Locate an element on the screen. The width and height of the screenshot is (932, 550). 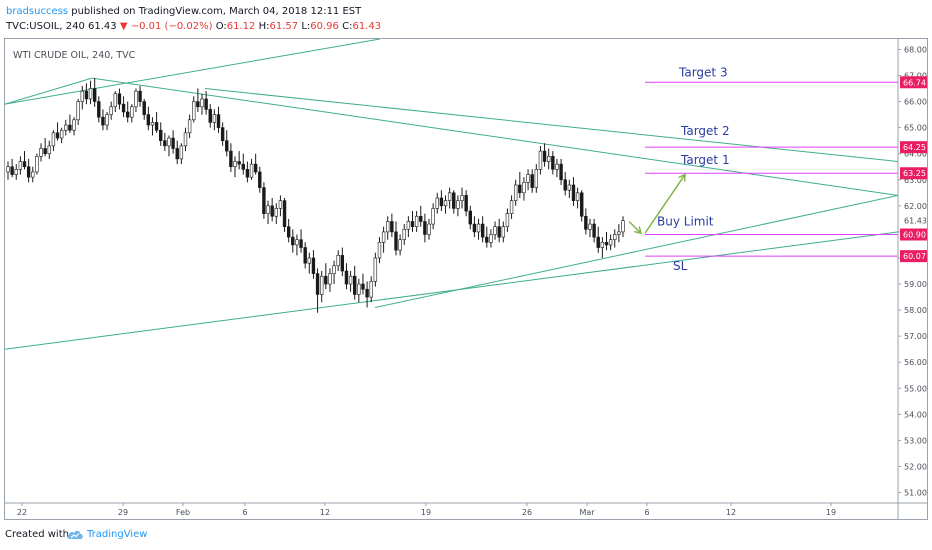
close-label: C: is located at coordinates (347, 26).